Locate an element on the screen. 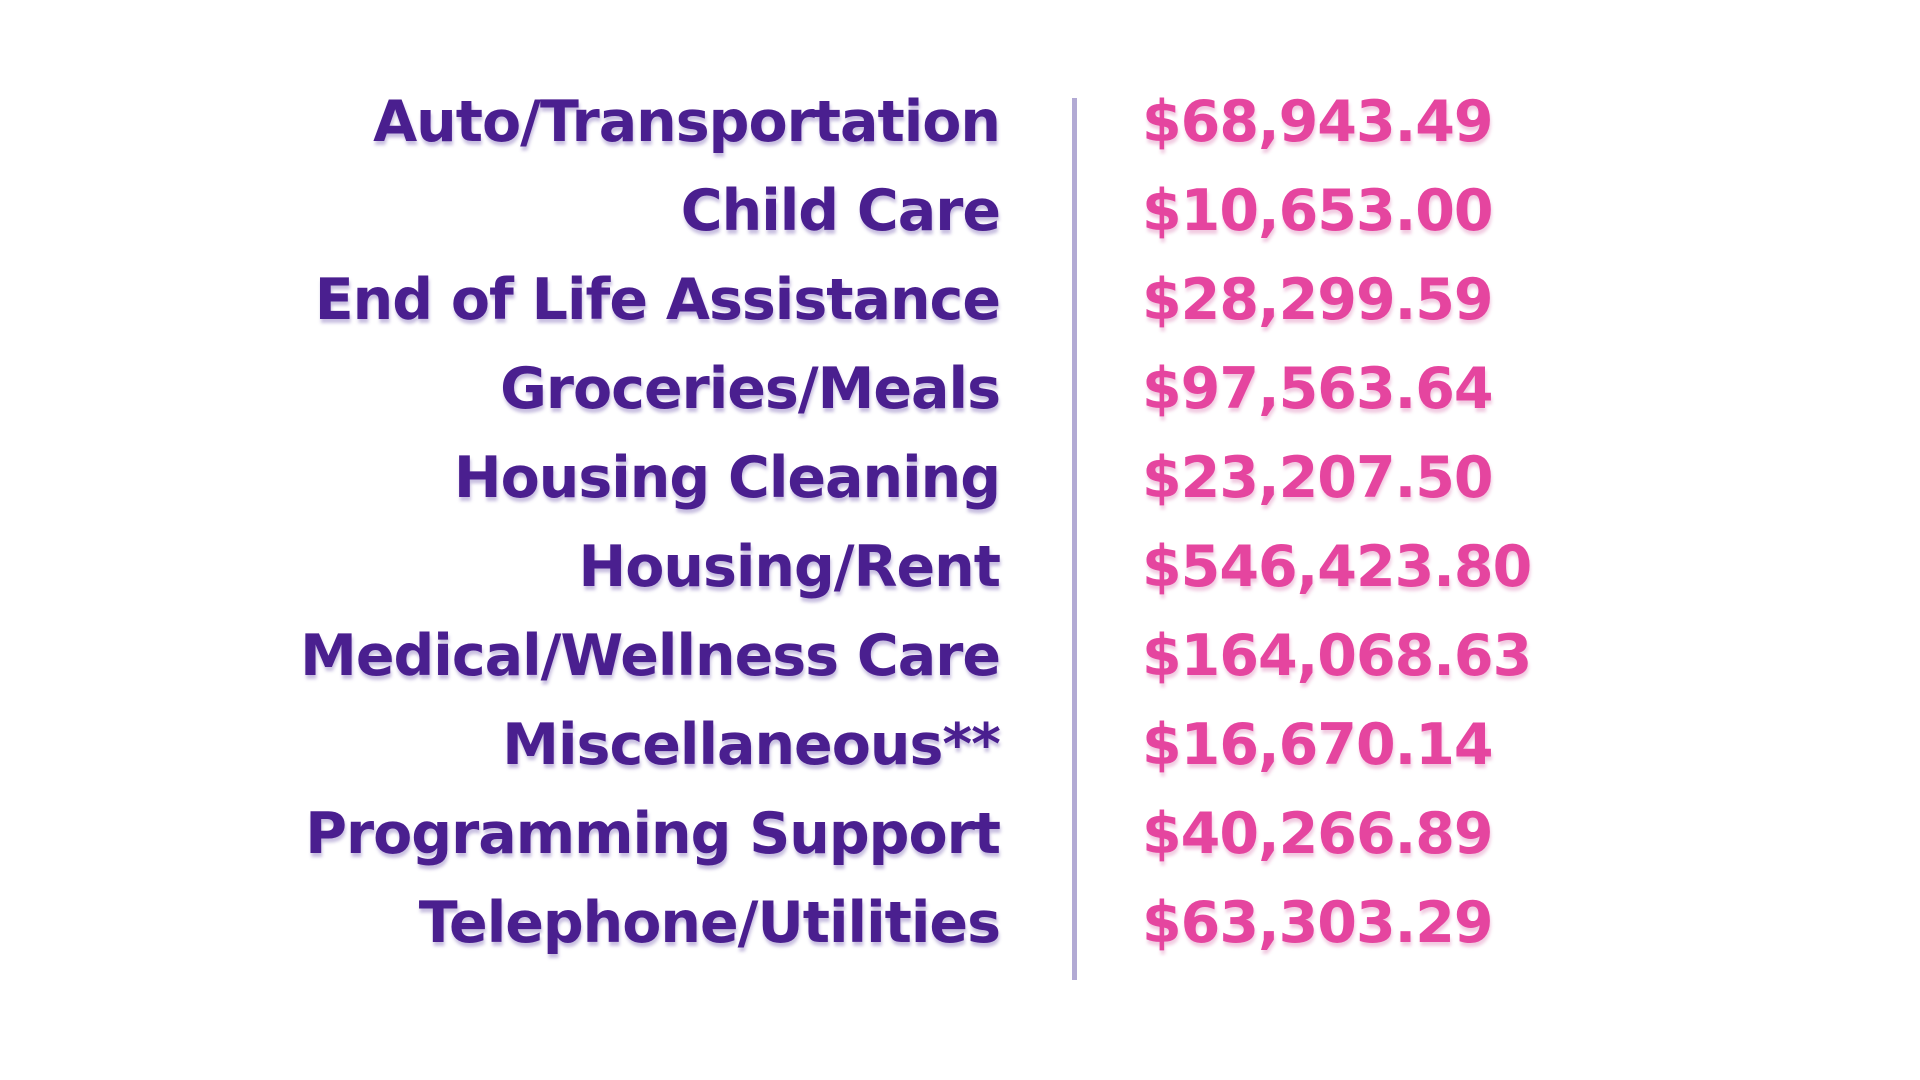 Image resolution: width=1920 pixels, height=1080 pixels. table-row: Programming Support $40,266.89 is located at coordinates (960, 834).